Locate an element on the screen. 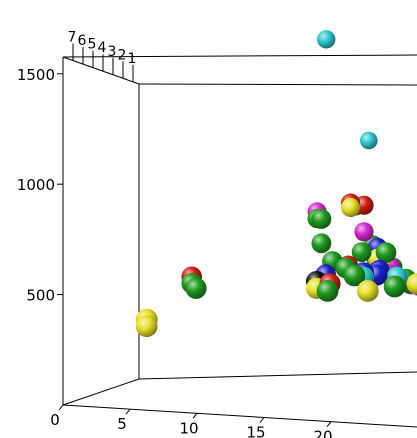  y-tick-label: 500 is located at coordinates (40, 296).